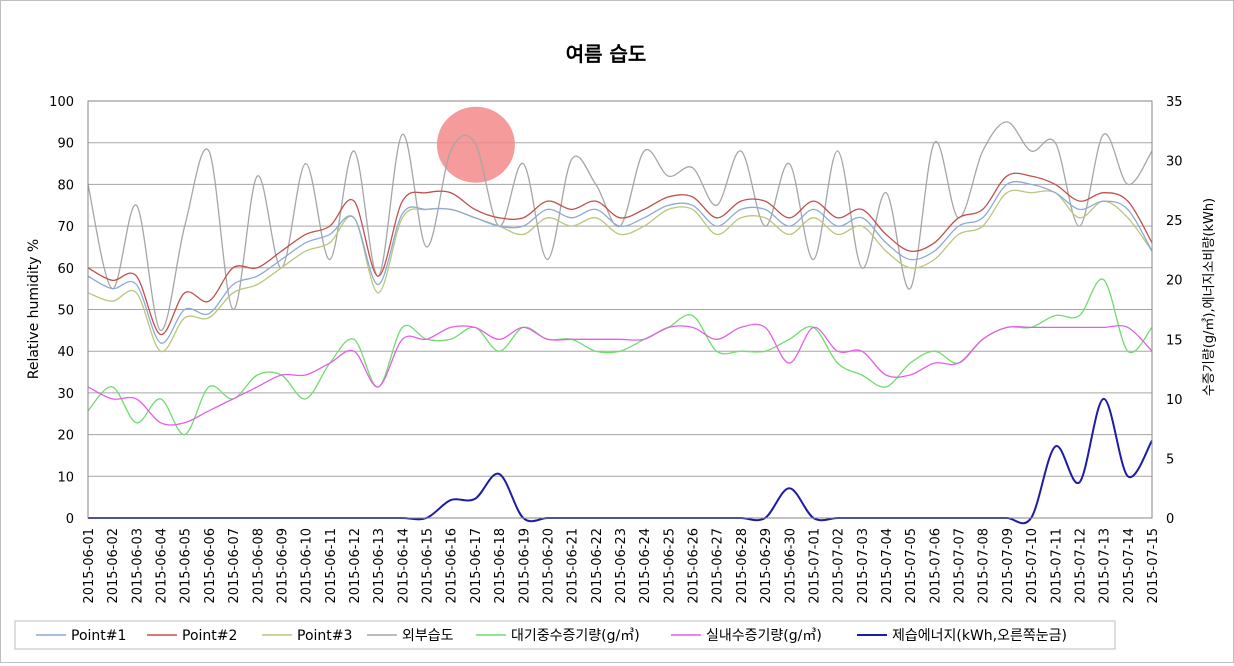  What do you see at coordinates (282, 566) in the screenshot?
I see `x-tick-label: 2015-06-09` at bounding box center [282, 566].